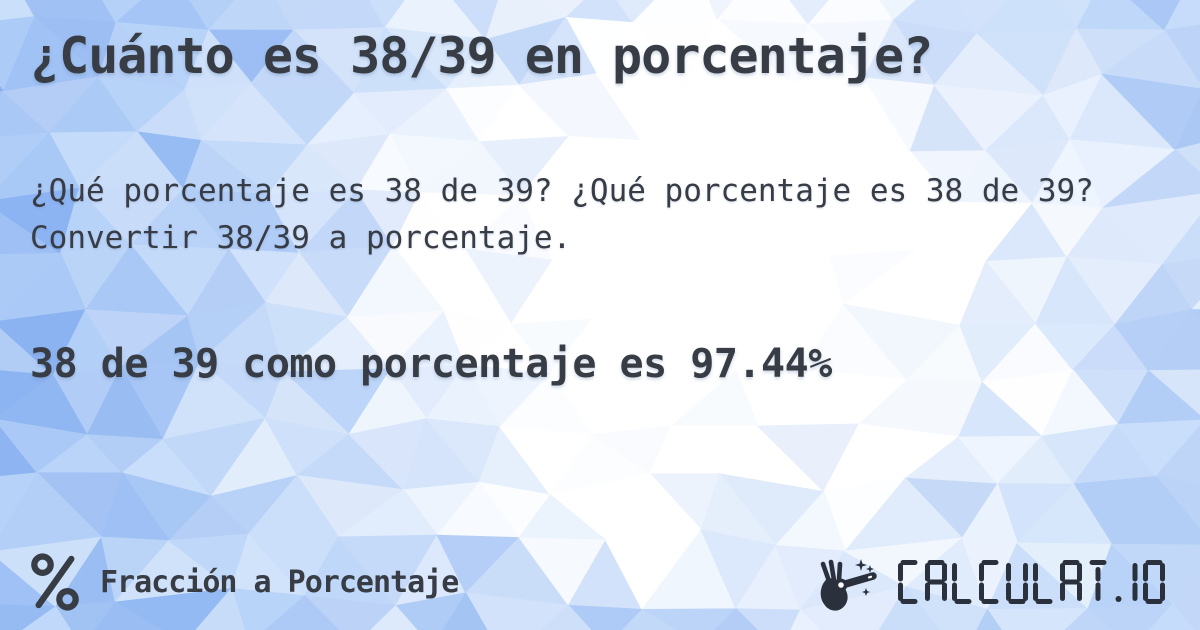 This screenshot has height=630, width=1200. Describe the element at coordinates (603, 582) in the screenshot. I see `footer: Fracción a Porcentaje` at that location.